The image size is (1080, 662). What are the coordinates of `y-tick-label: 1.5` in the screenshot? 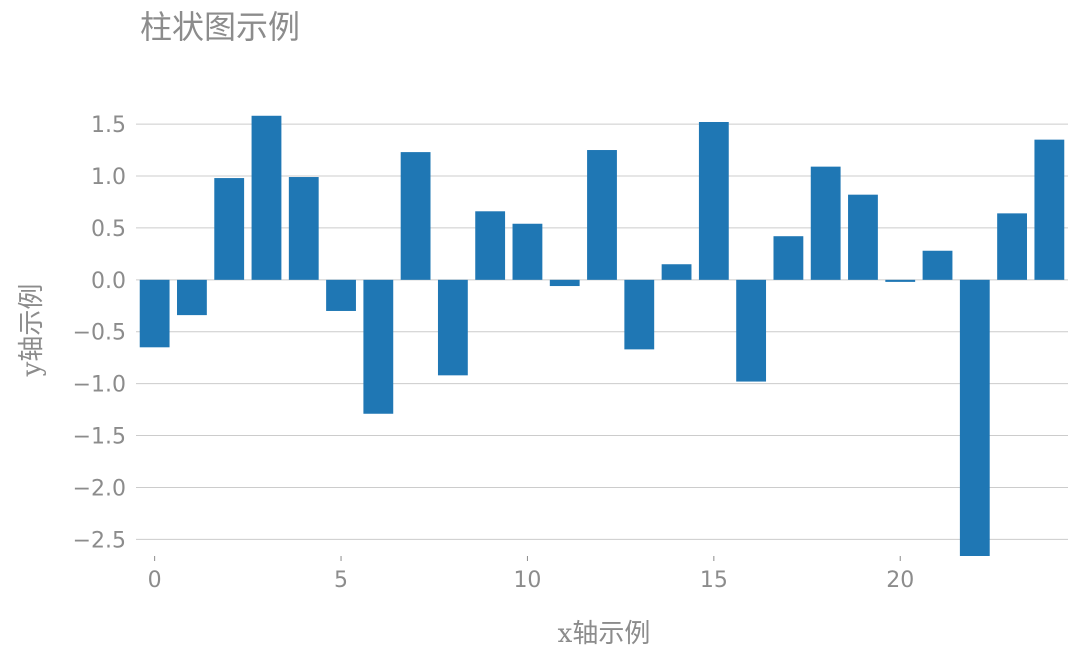 It's located at (108, 125).